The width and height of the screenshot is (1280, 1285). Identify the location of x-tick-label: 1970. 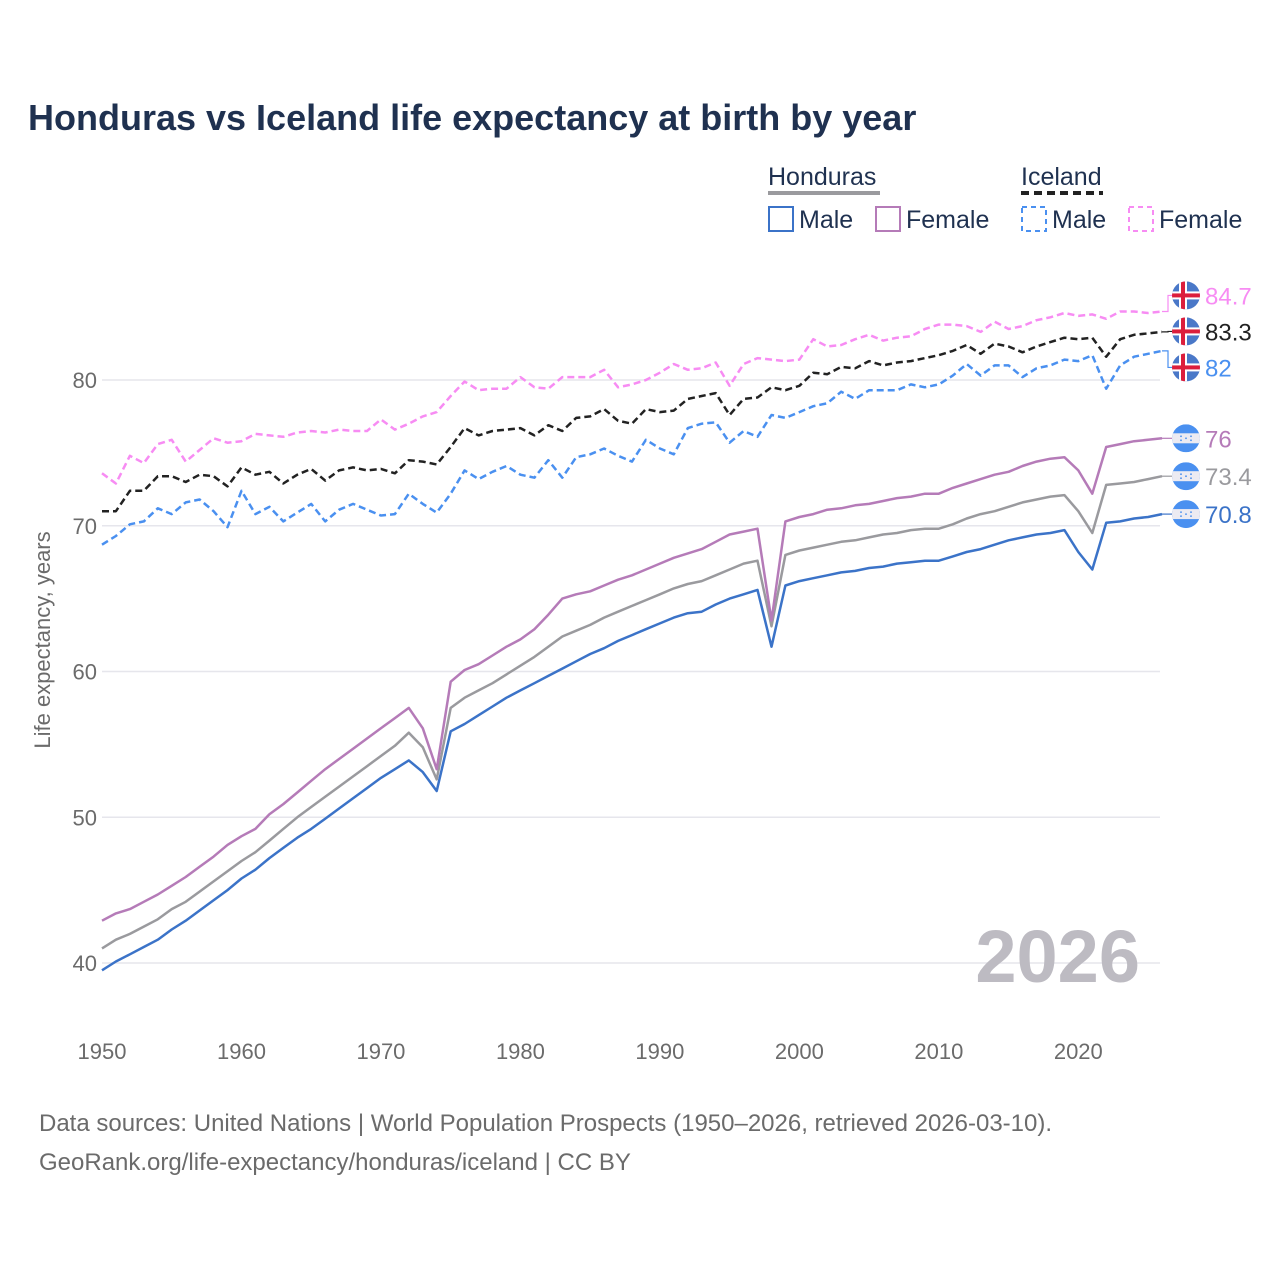
(380, 1051).